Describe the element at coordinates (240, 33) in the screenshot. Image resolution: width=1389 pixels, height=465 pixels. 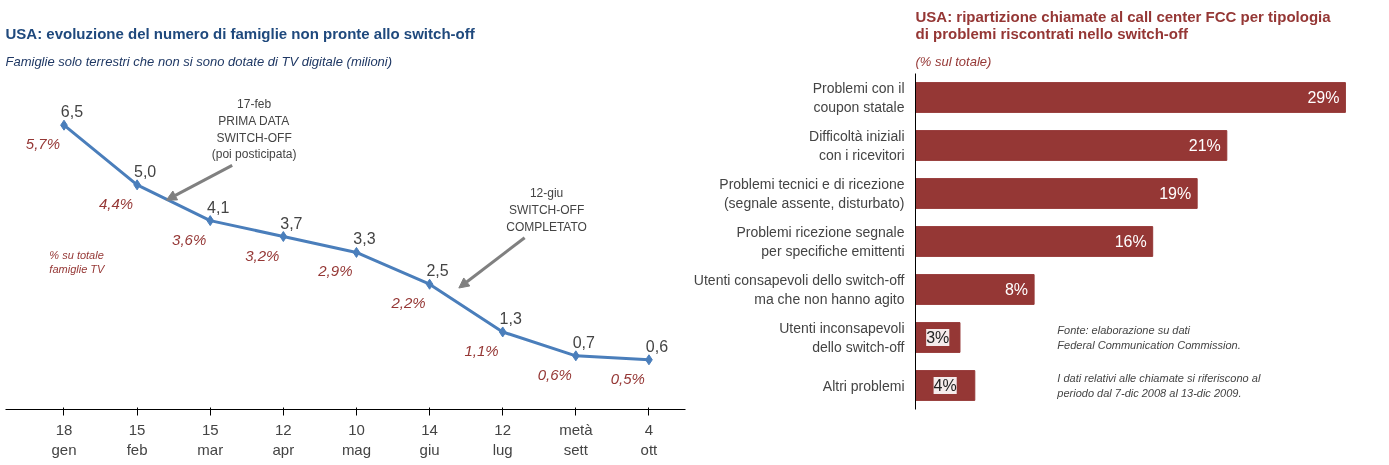
I see `chart-title: USA: evoluzione del numero di famiglie non pronte allo switch-off` at that location.